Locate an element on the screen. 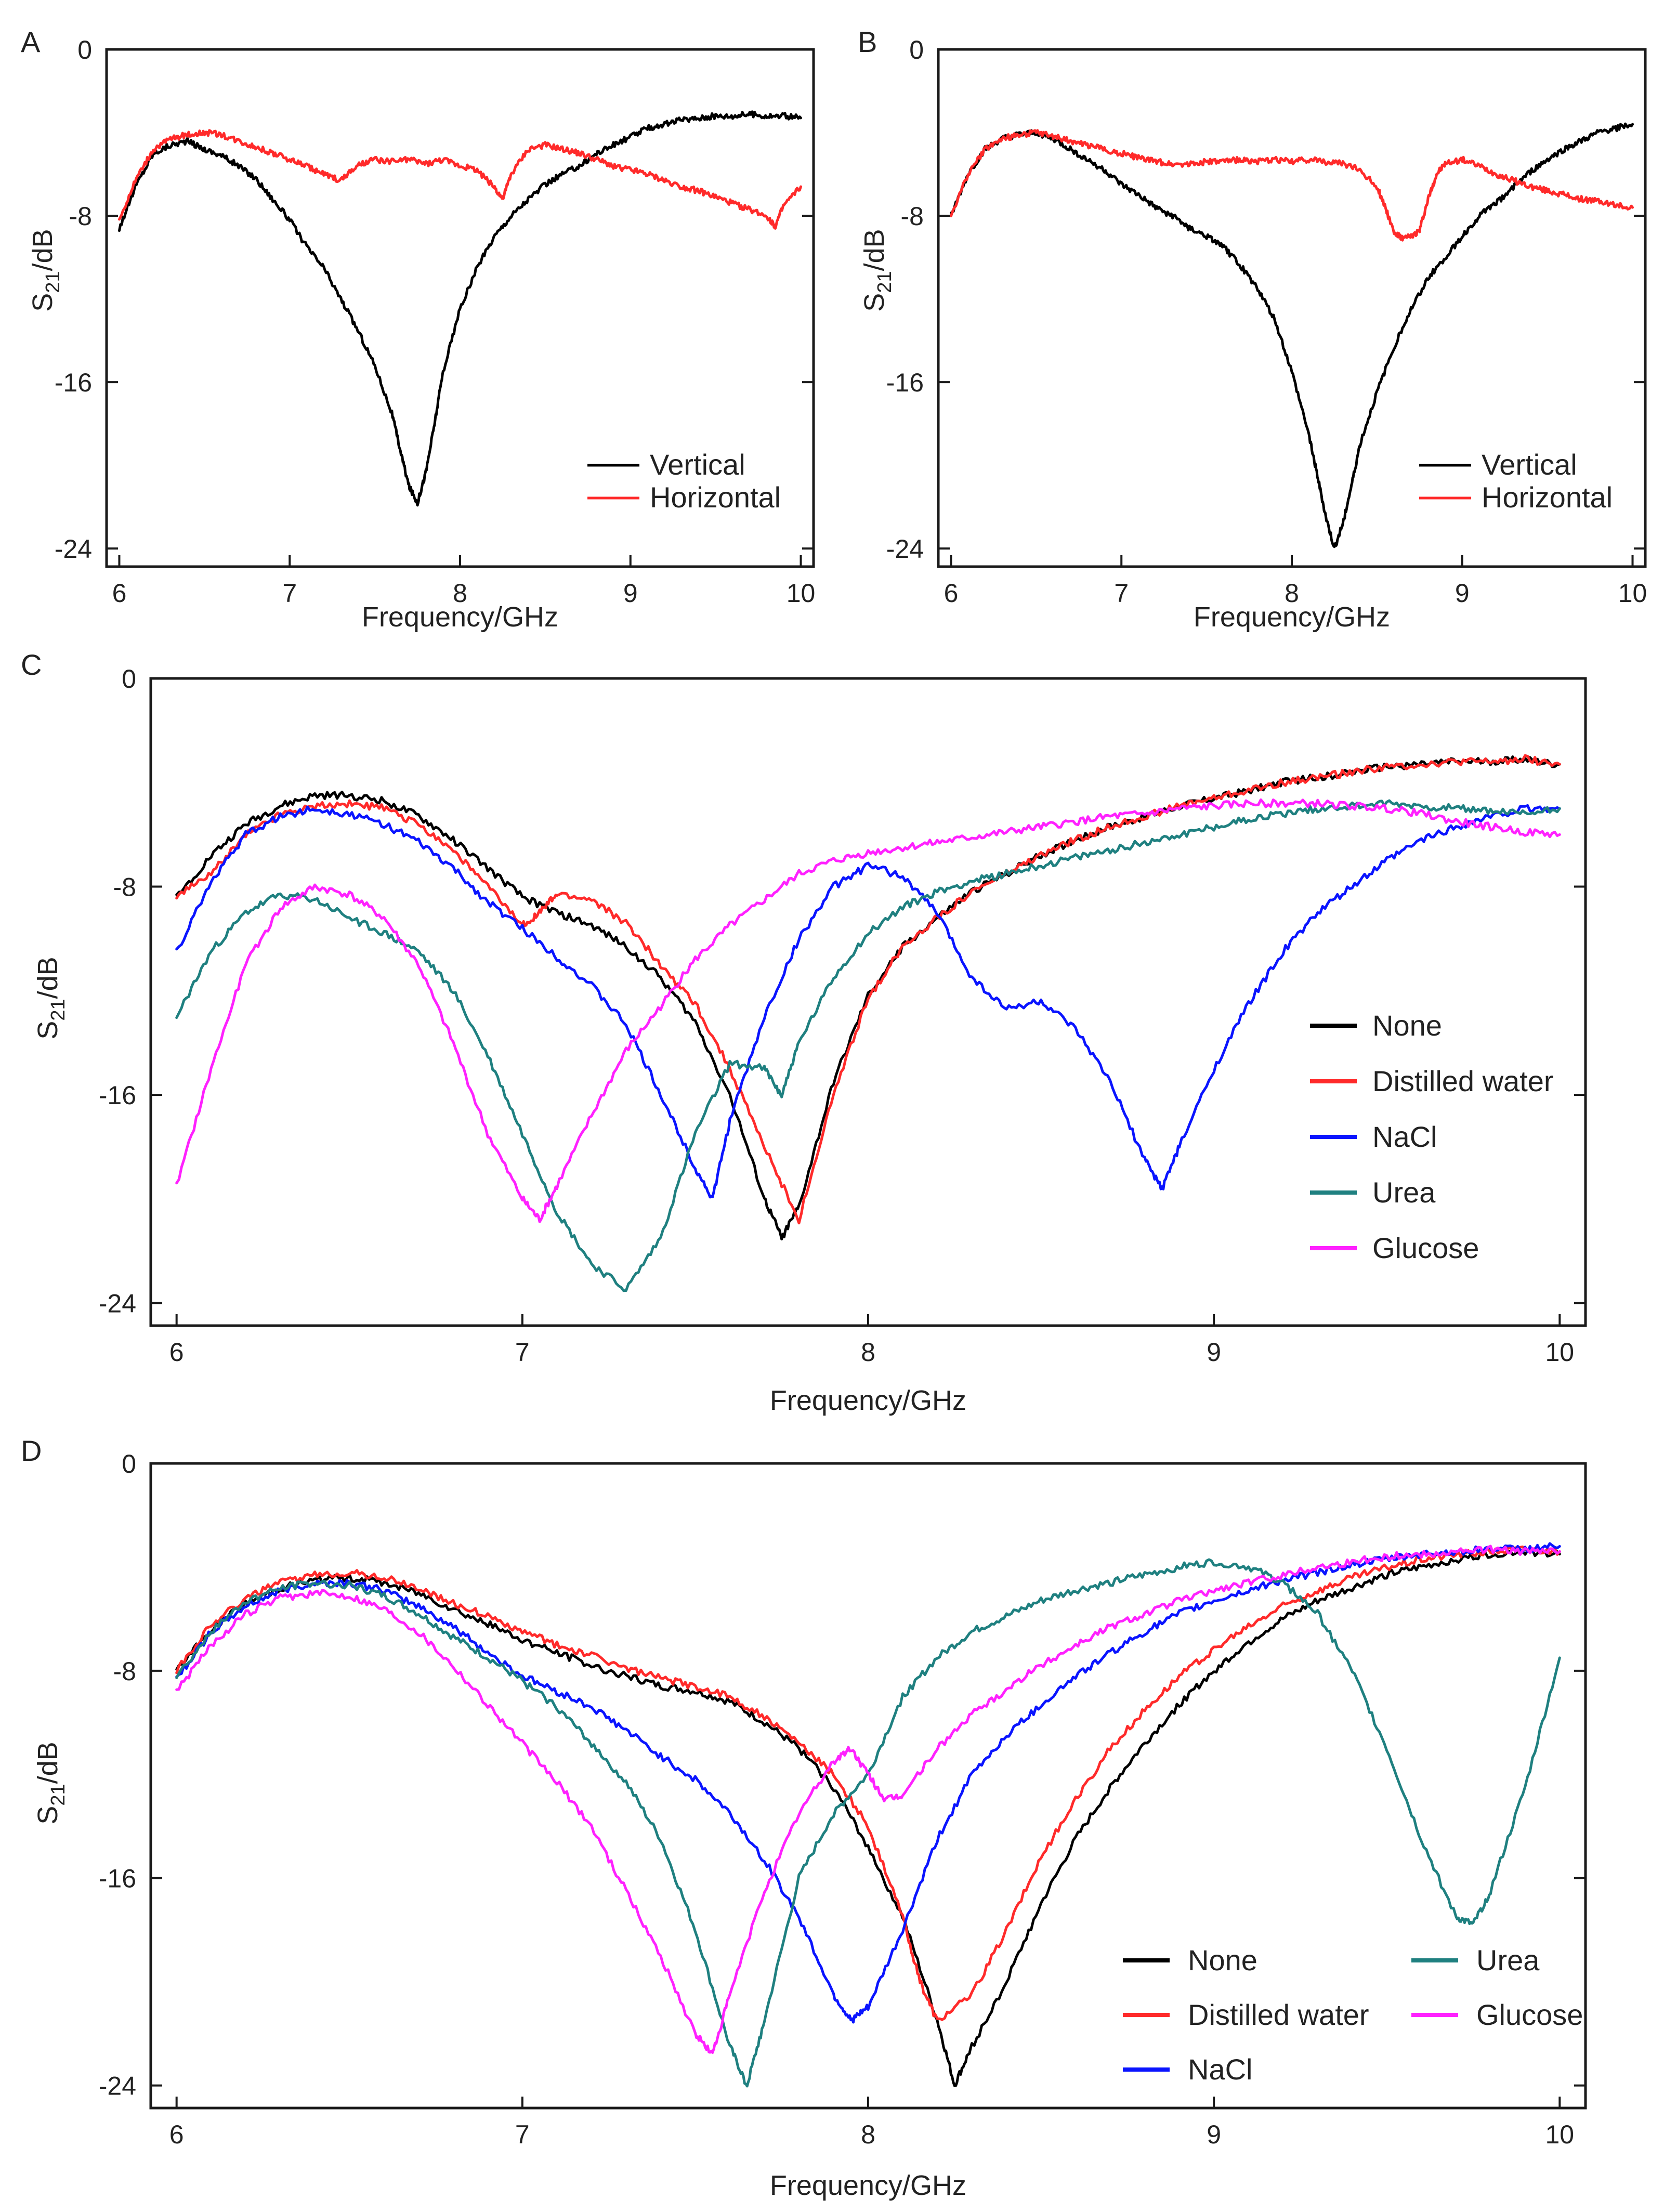 This screenshot has width=1664, height=2212. panel-a-x-axis-title: Frequency/GHz is located at coordinates (460, 617).